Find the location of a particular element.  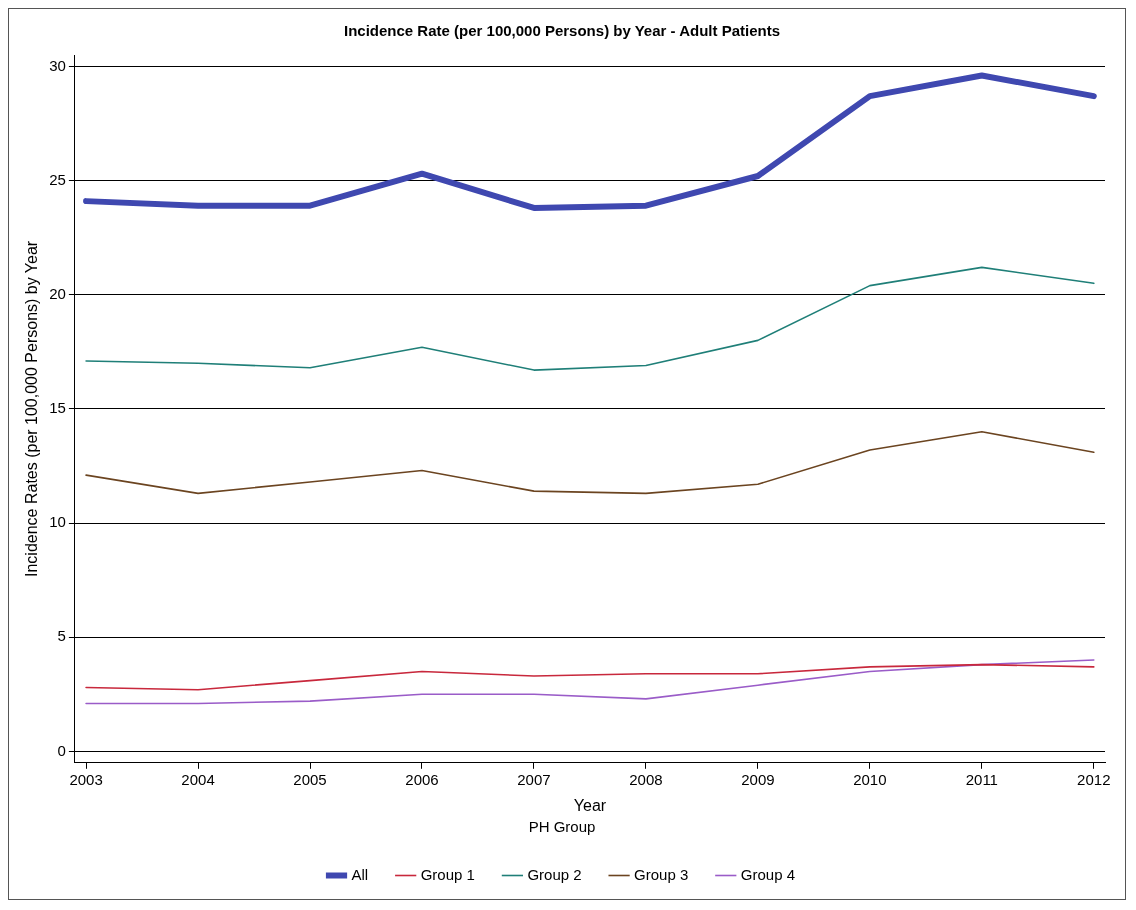

y-tick-label: 25 is located at coordinates (57, 179).